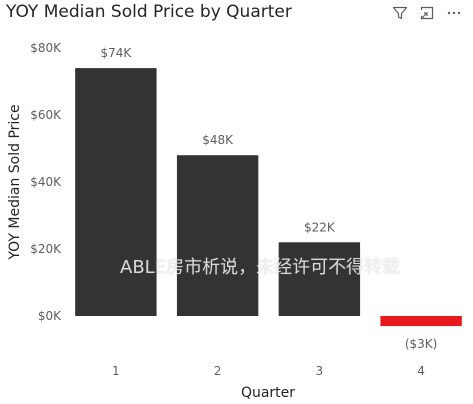 The height and width of the screenshot is (404, 473). What do you see at coordinates (46, 249) in the screenshot?
I see `y-tick-label: $20K` at bounding box center [46, 249].